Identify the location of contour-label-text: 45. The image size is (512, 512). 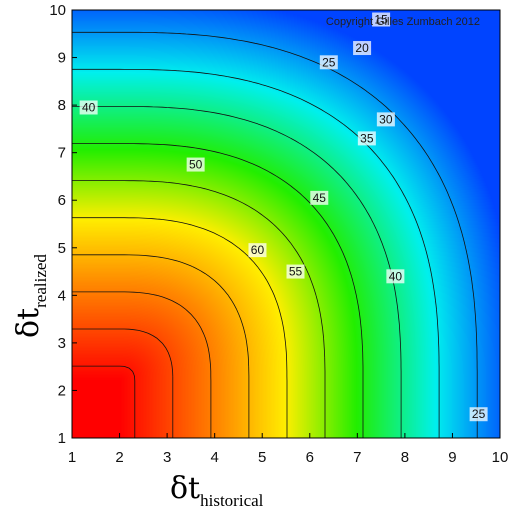
(320, 198).